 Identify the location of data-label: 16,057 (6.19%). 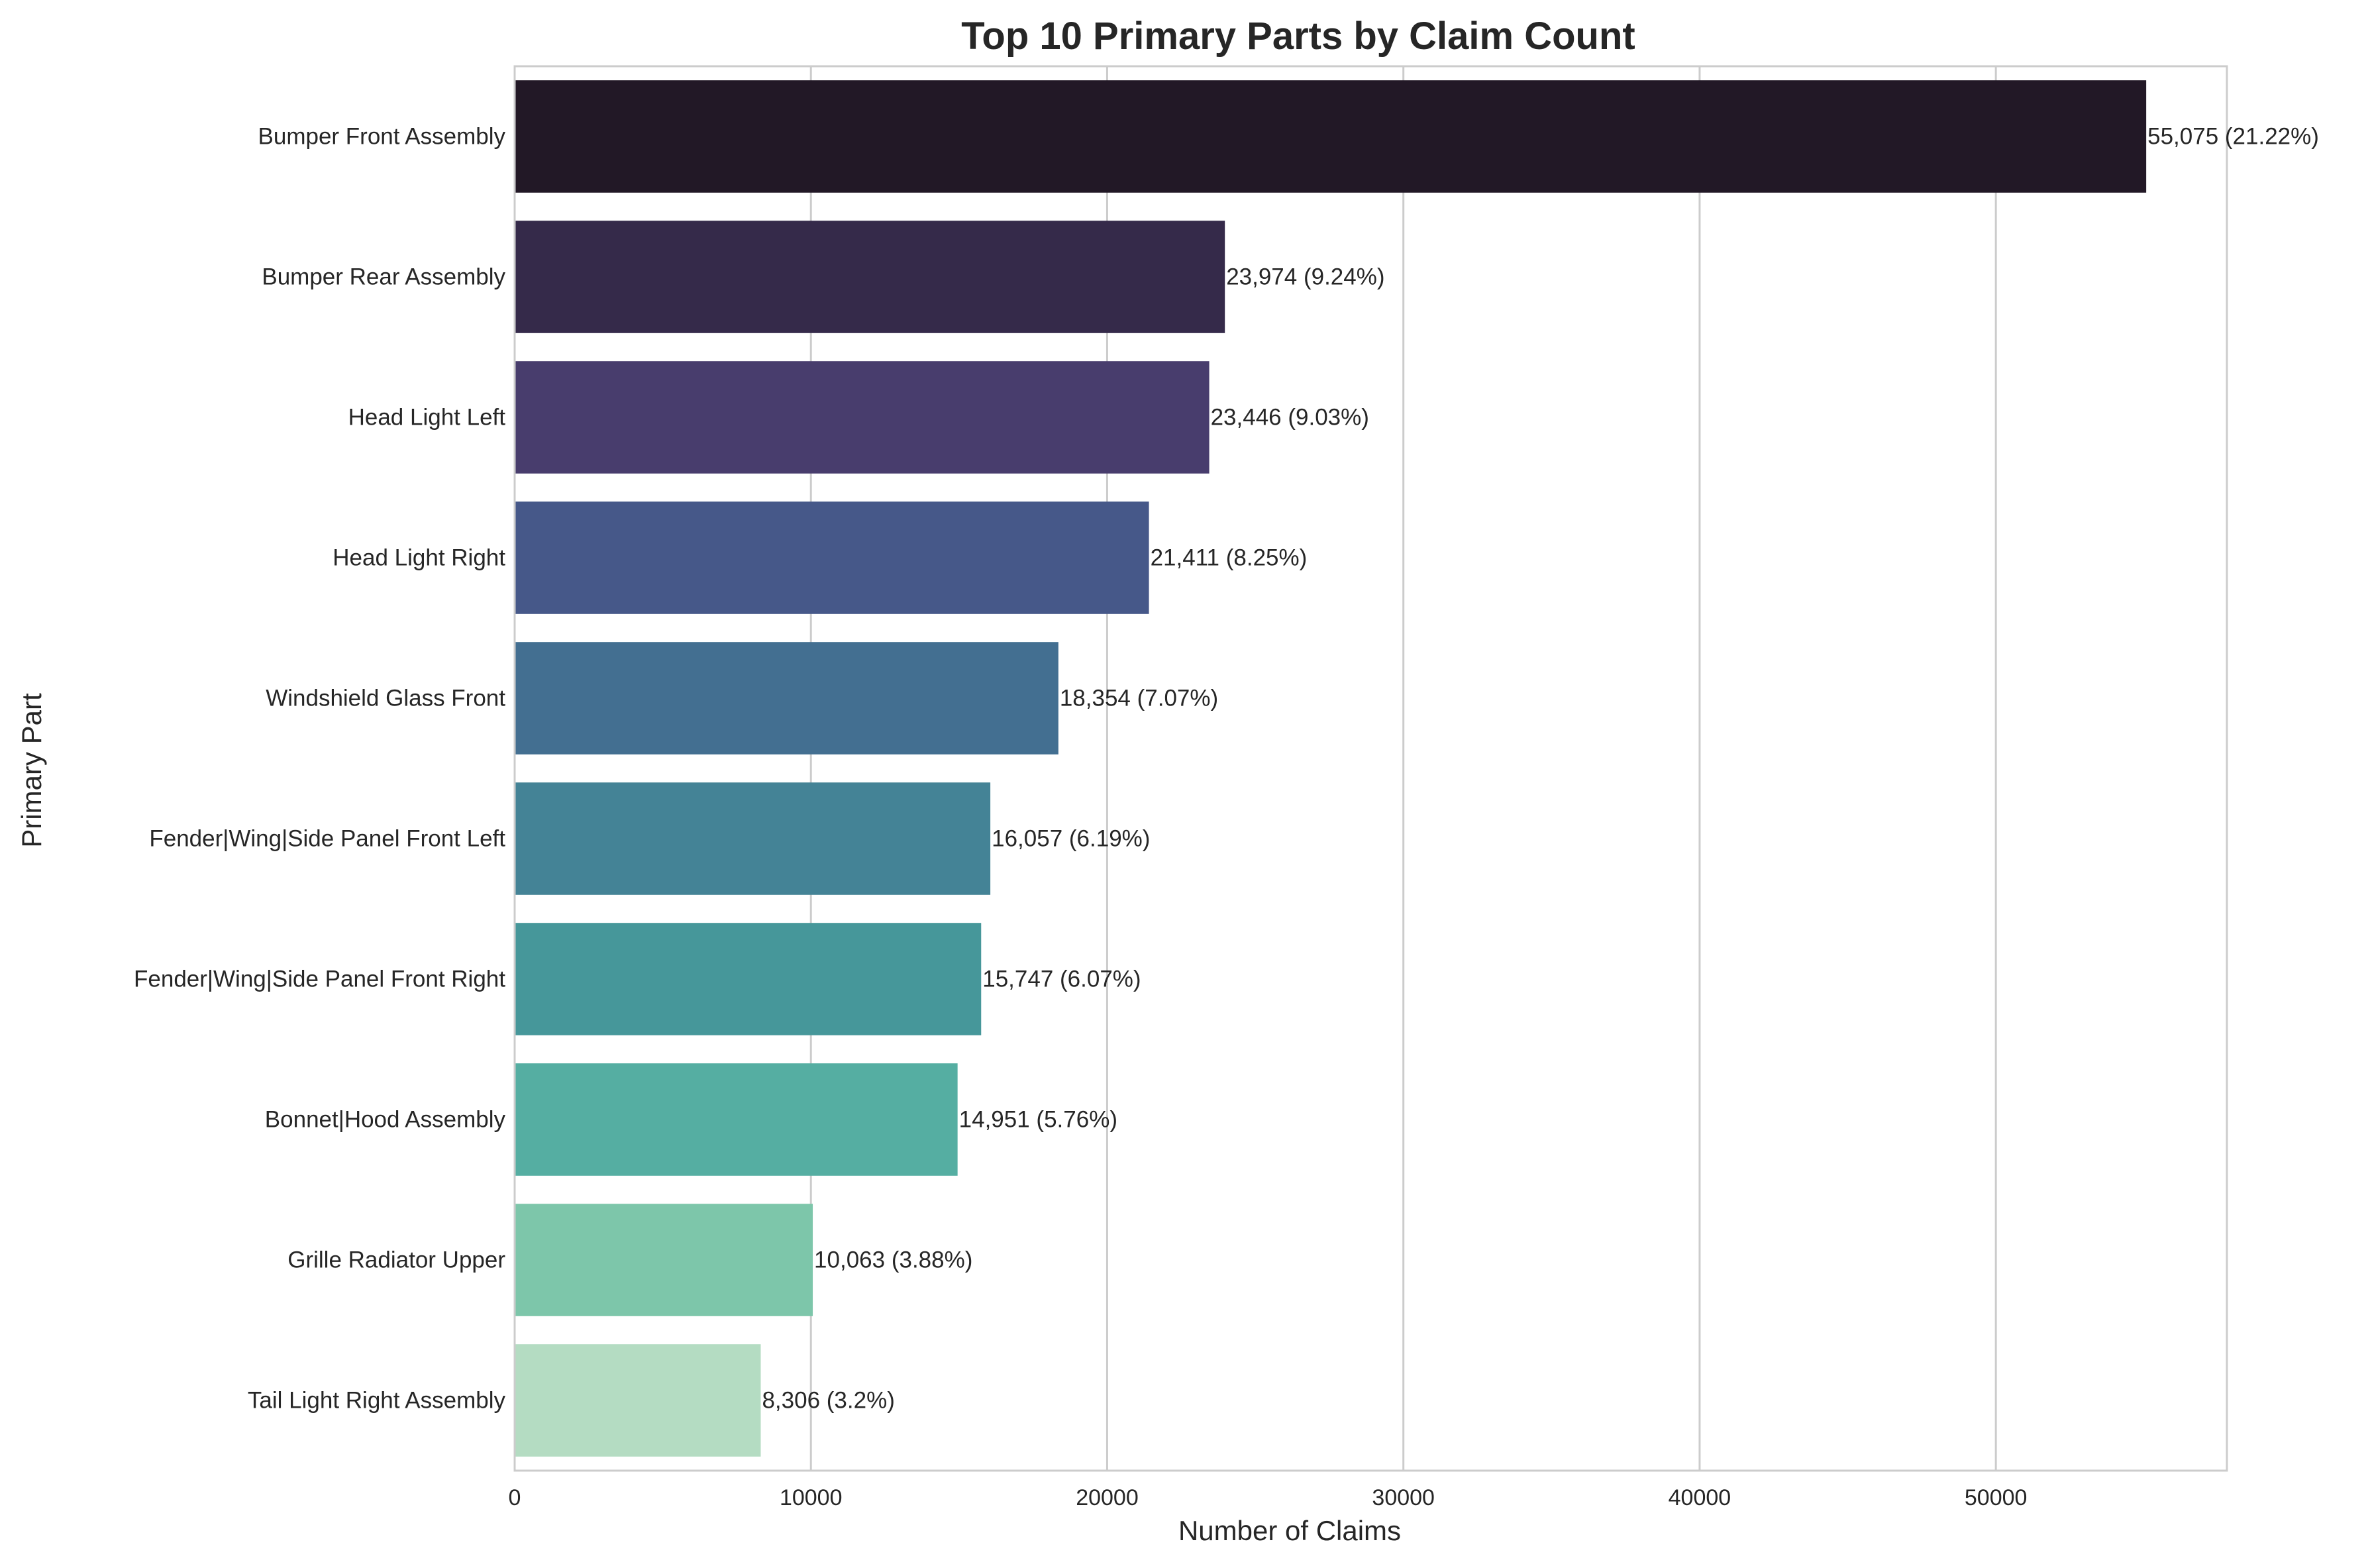
(1071, 839).